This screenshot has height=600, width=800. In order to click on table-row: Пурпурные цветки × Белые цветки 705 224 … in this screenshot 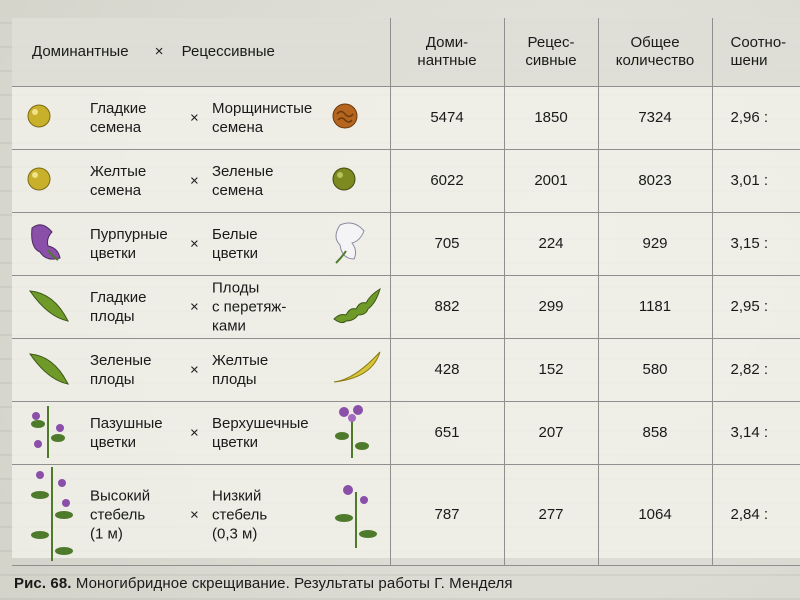, I will do `click(406, 244)`.